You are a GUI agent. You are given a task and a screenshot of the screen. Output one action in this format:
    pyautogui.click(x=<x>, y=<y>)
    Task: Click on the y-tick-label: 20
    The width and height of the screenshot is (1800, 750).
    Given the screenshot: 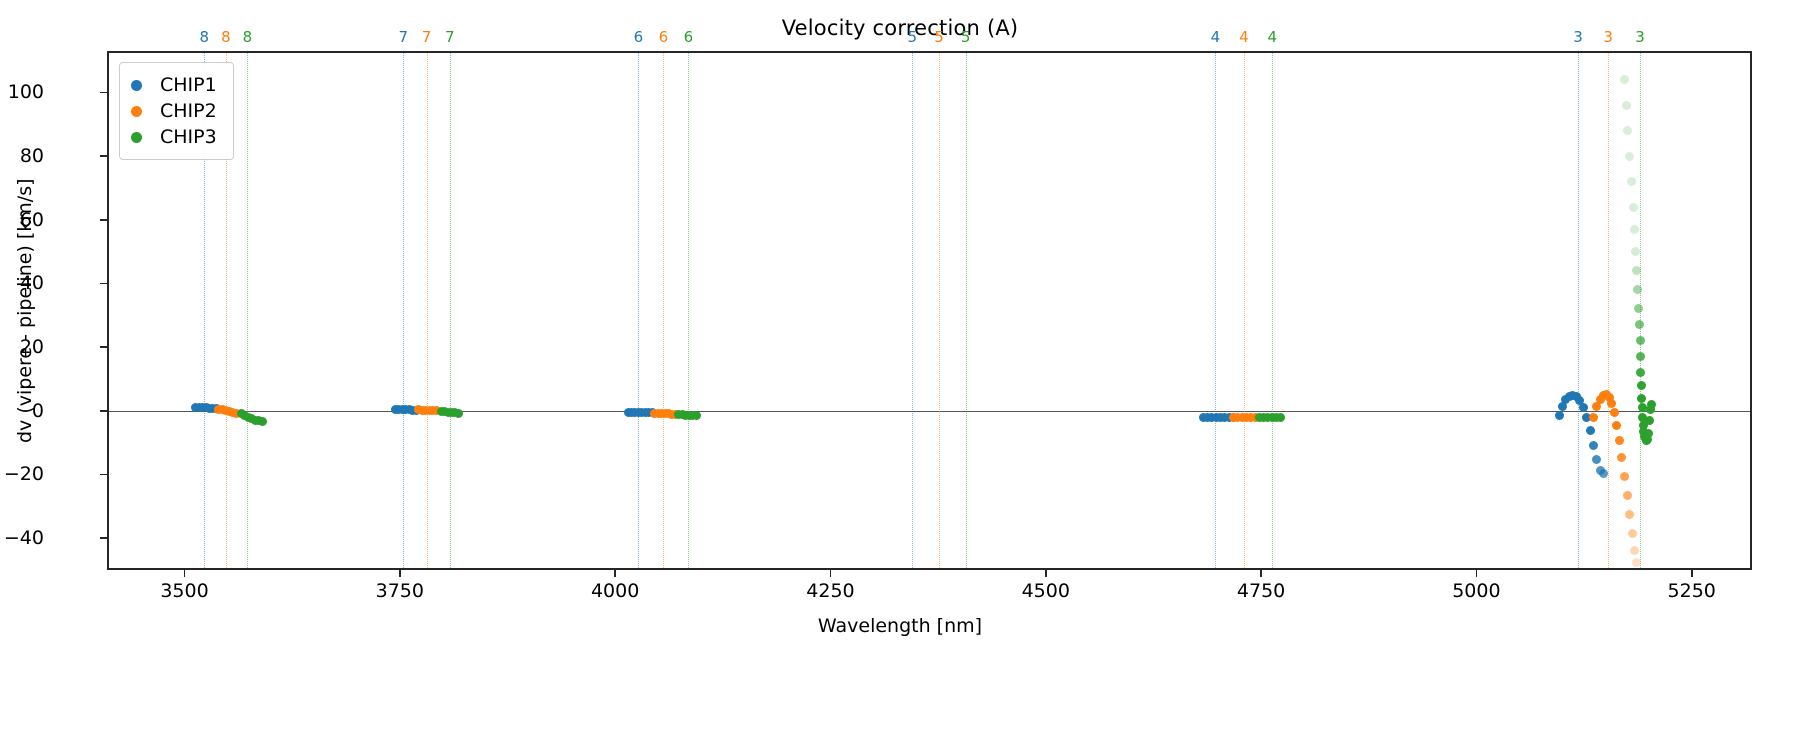 What is the action you would take?
    pyautogui.click(x=31, y=347)
    